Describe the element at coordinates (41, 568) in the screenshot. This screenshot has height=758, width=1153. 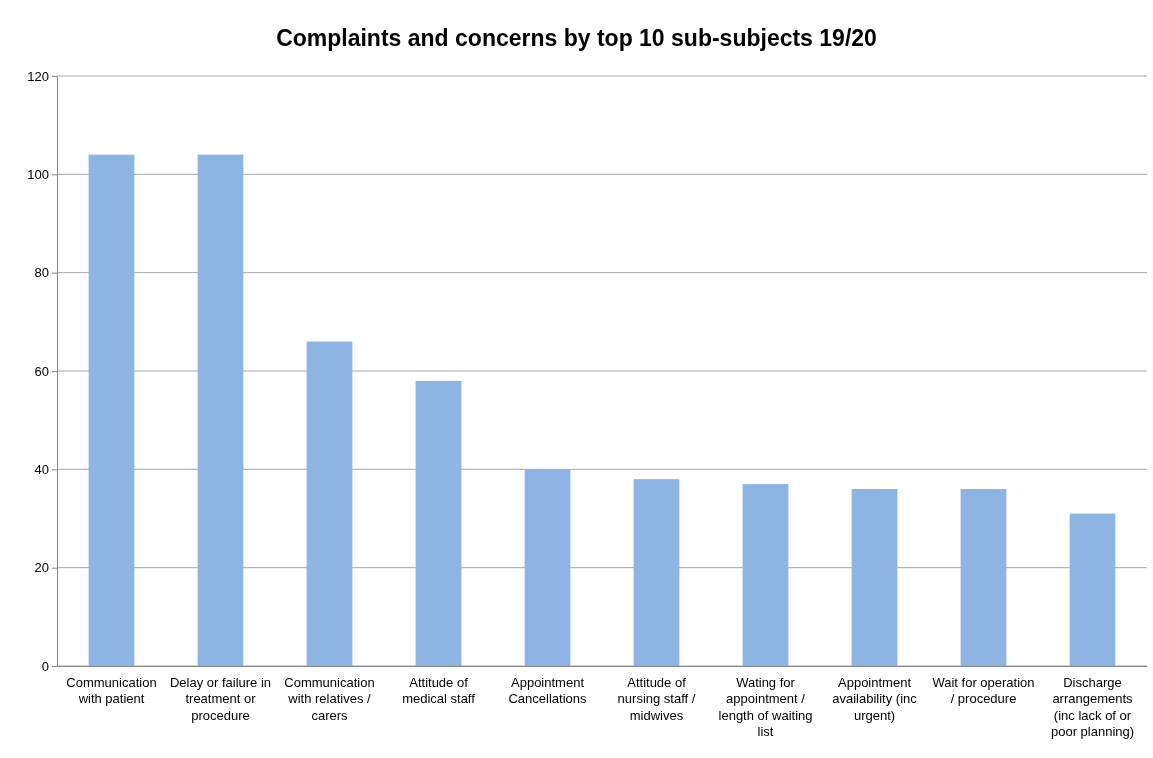
I see `y-tick-label: 20` at that location.